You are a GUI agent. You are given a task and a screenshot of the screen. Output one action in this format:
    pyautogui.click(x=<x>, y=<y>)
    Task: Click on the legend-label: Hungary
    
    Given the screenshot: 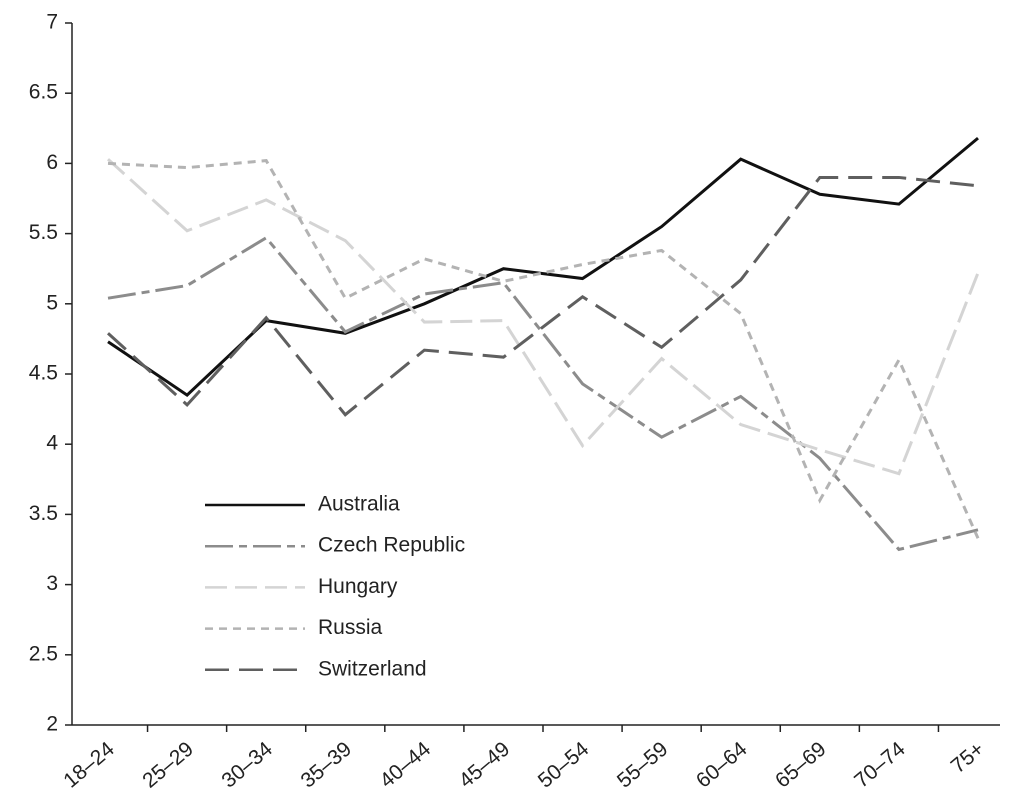 What is the action you would take?
    pyautogui.click(x=358, y=586)
    